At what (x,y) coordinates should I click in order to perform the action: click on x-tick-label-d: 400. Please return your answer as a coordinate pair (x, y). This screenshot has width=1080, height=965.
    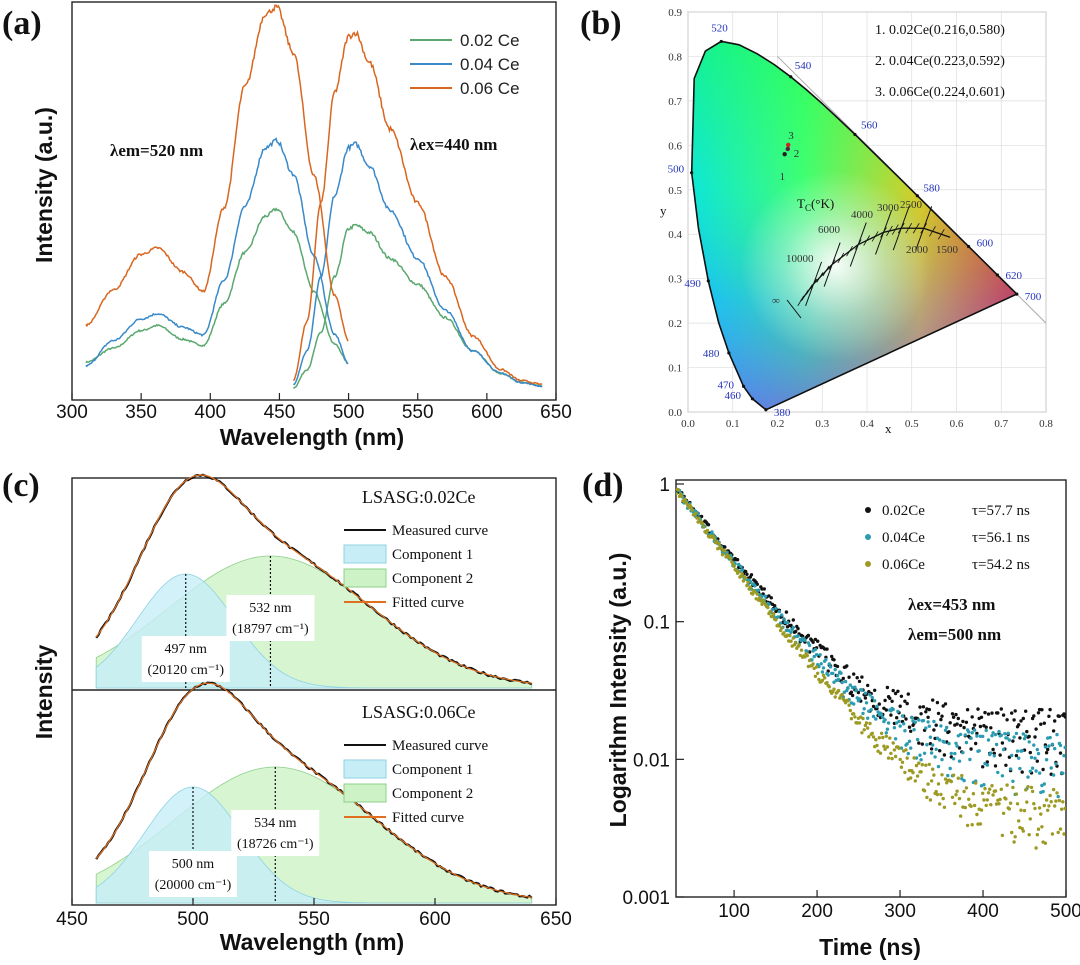
    Looking at the image, I should click on (983, 911).